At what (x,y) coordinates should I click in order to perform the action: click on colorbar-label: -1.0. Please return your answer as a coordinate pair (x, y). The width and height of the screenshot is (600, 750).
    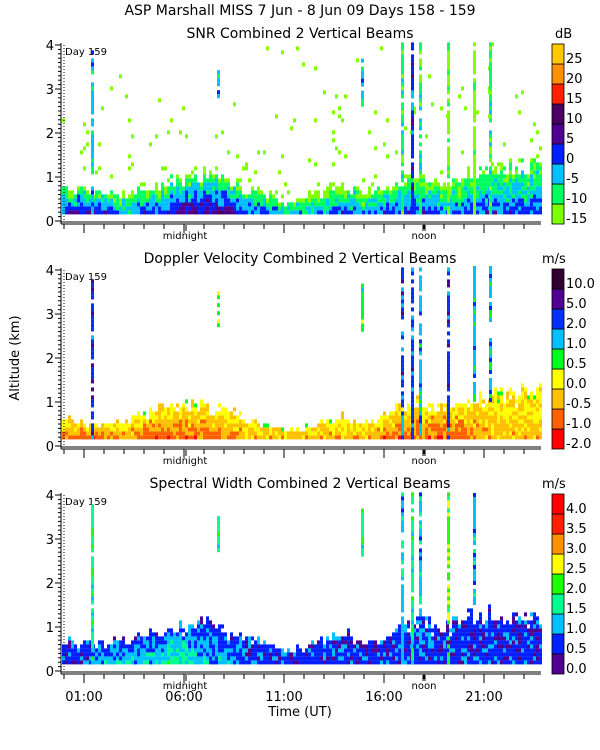
    Looking at the image, I should click on (578, 424).